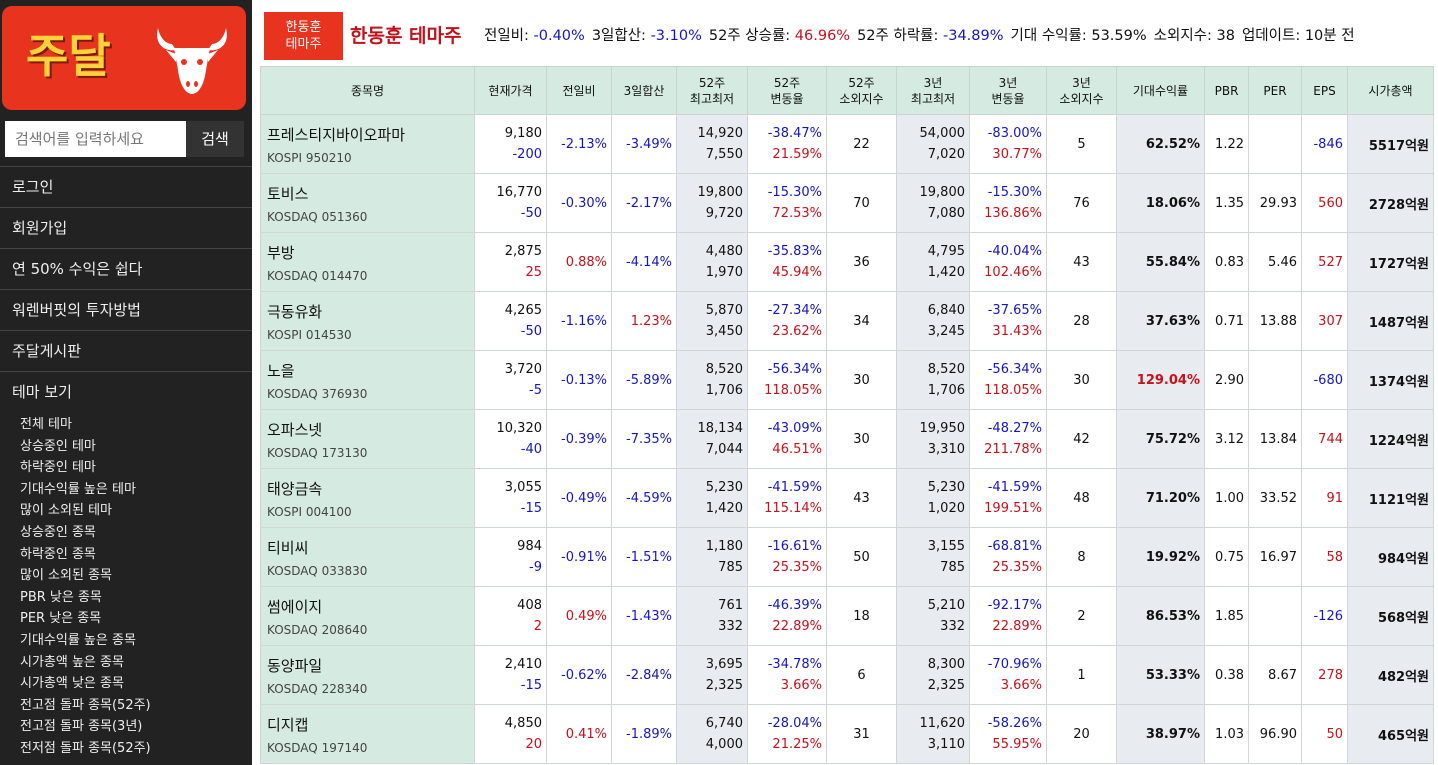  I want to click on stock-name: 토비스, so click(288, 193).